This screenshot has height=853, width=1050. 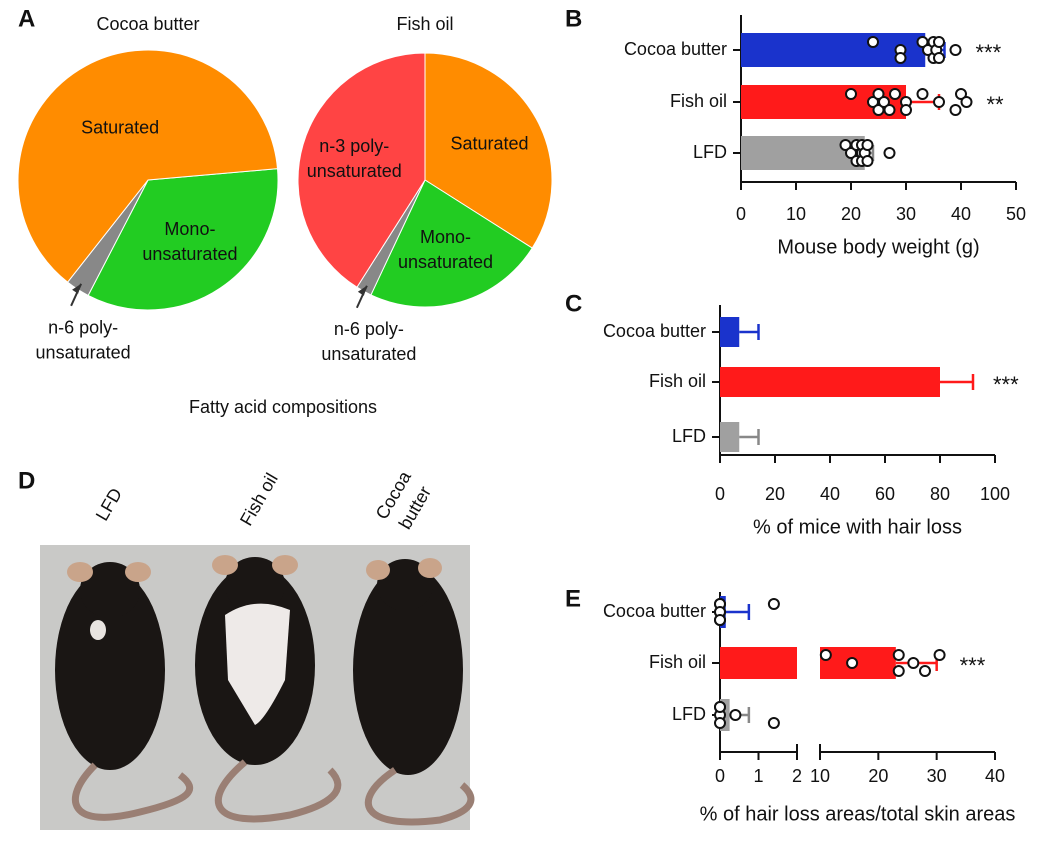 I want to click on x-tick-label: 2, so click(x=797, y=776).